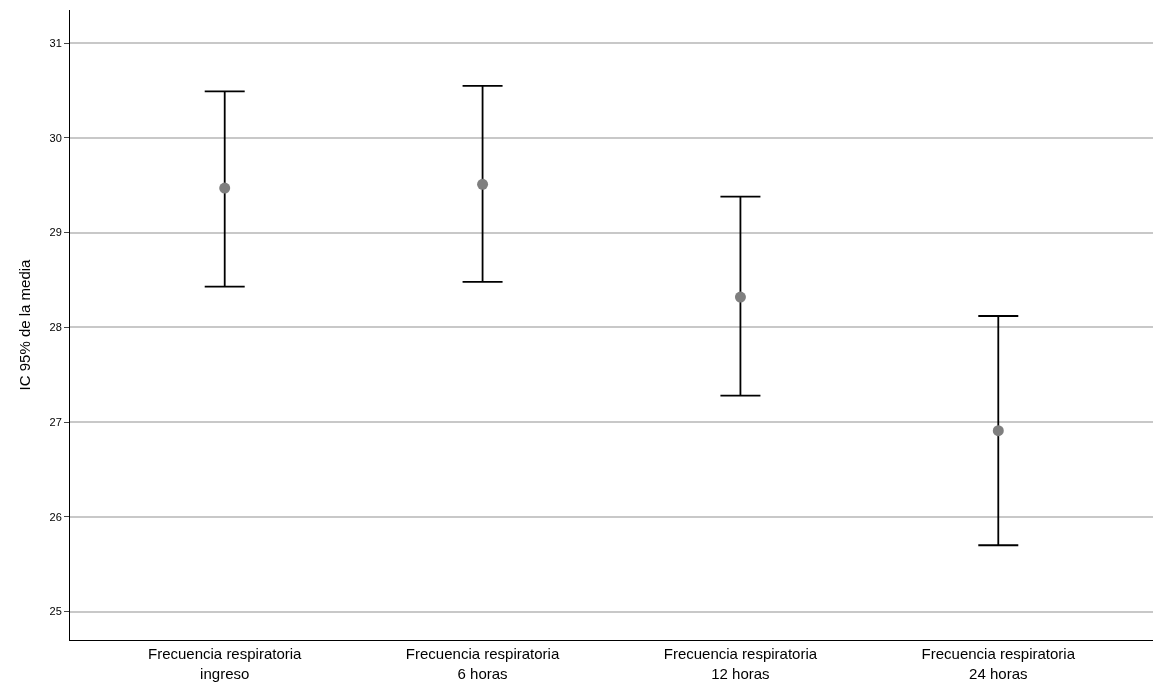 Image resolution: width=1173 pixels, height=700 pixels. I want to click on y-tick-label: 30, so click(55, 137).